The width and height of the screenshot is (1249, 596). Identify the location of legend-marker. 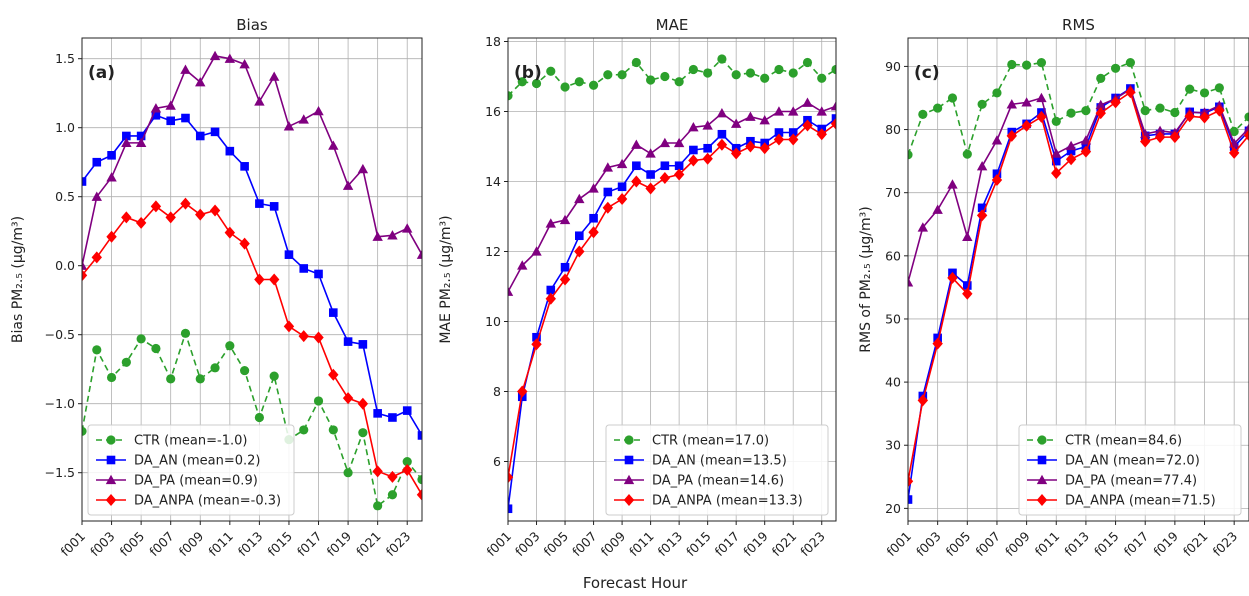
(1042, 479).